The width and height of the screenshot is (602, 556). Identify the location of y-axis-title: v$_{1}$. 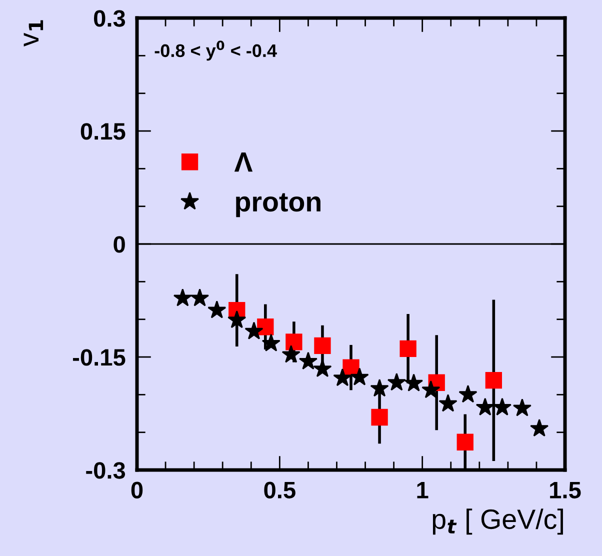
(34, 33).